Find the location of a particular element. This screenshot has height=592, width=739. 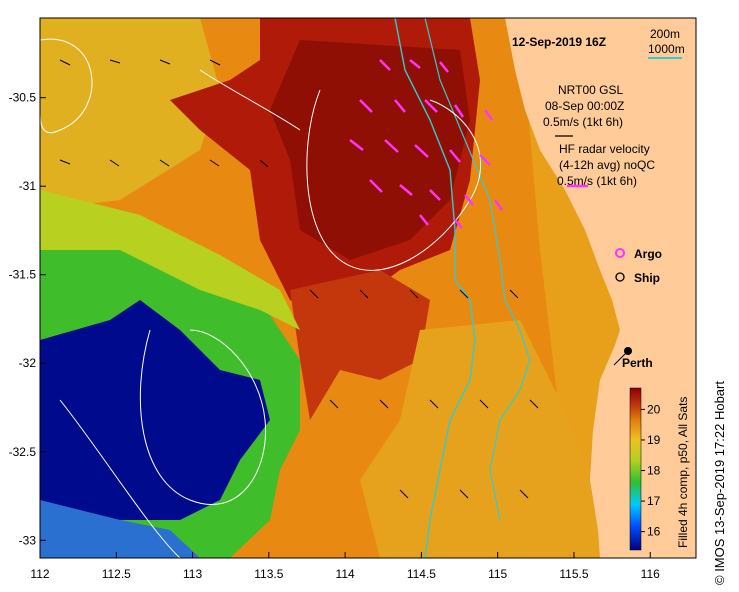

x-tick-label: 115.5 is located at coordinates (573, 574).